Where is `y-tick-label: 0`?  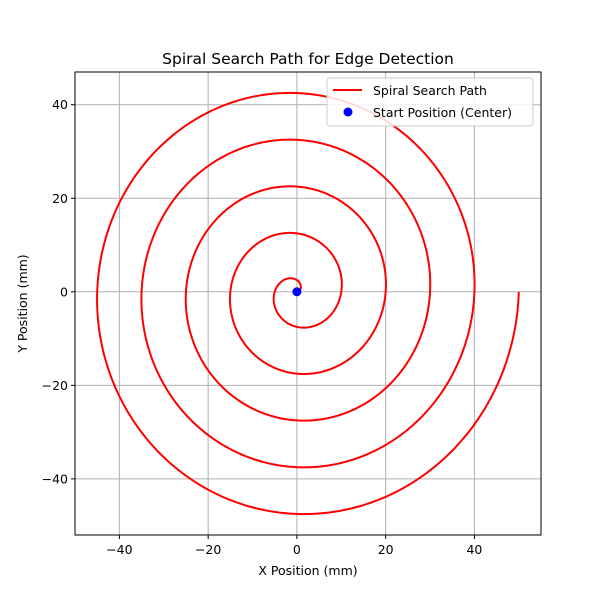 y-tick-label: 0 is located at coordinates (64, 291).